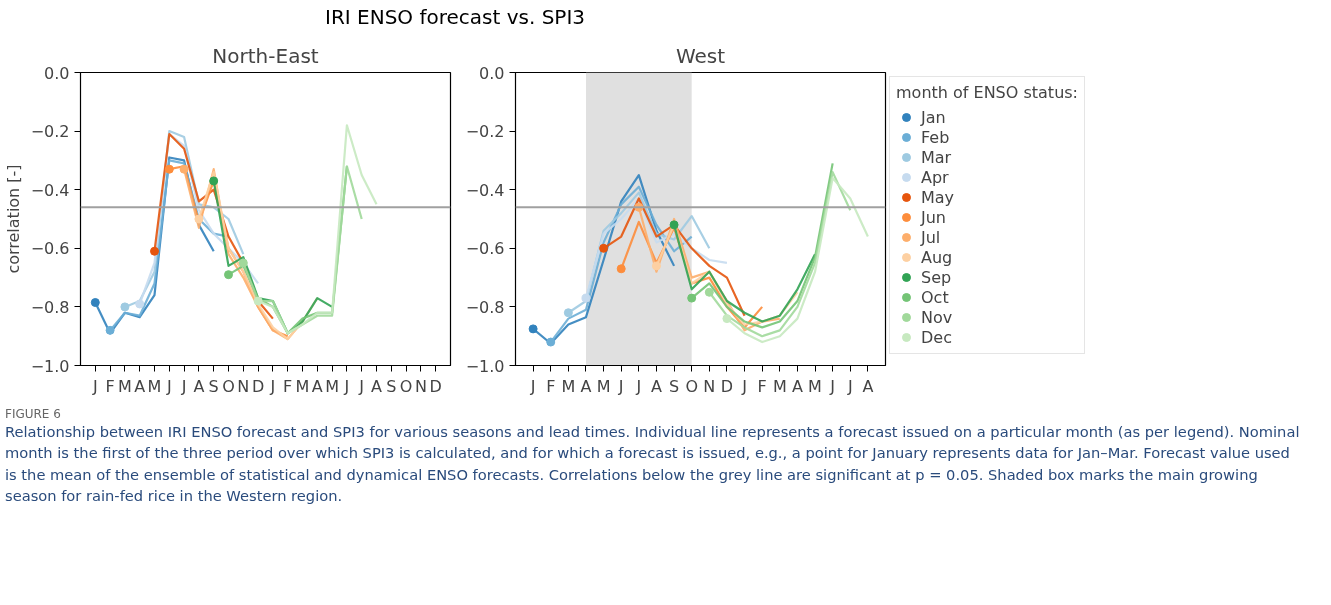 The image size is (1331, 605). What do you see at coordinates (931, 237) in the screenshot?
I see `legend-label: Jul` at bounding box center [931, 237].